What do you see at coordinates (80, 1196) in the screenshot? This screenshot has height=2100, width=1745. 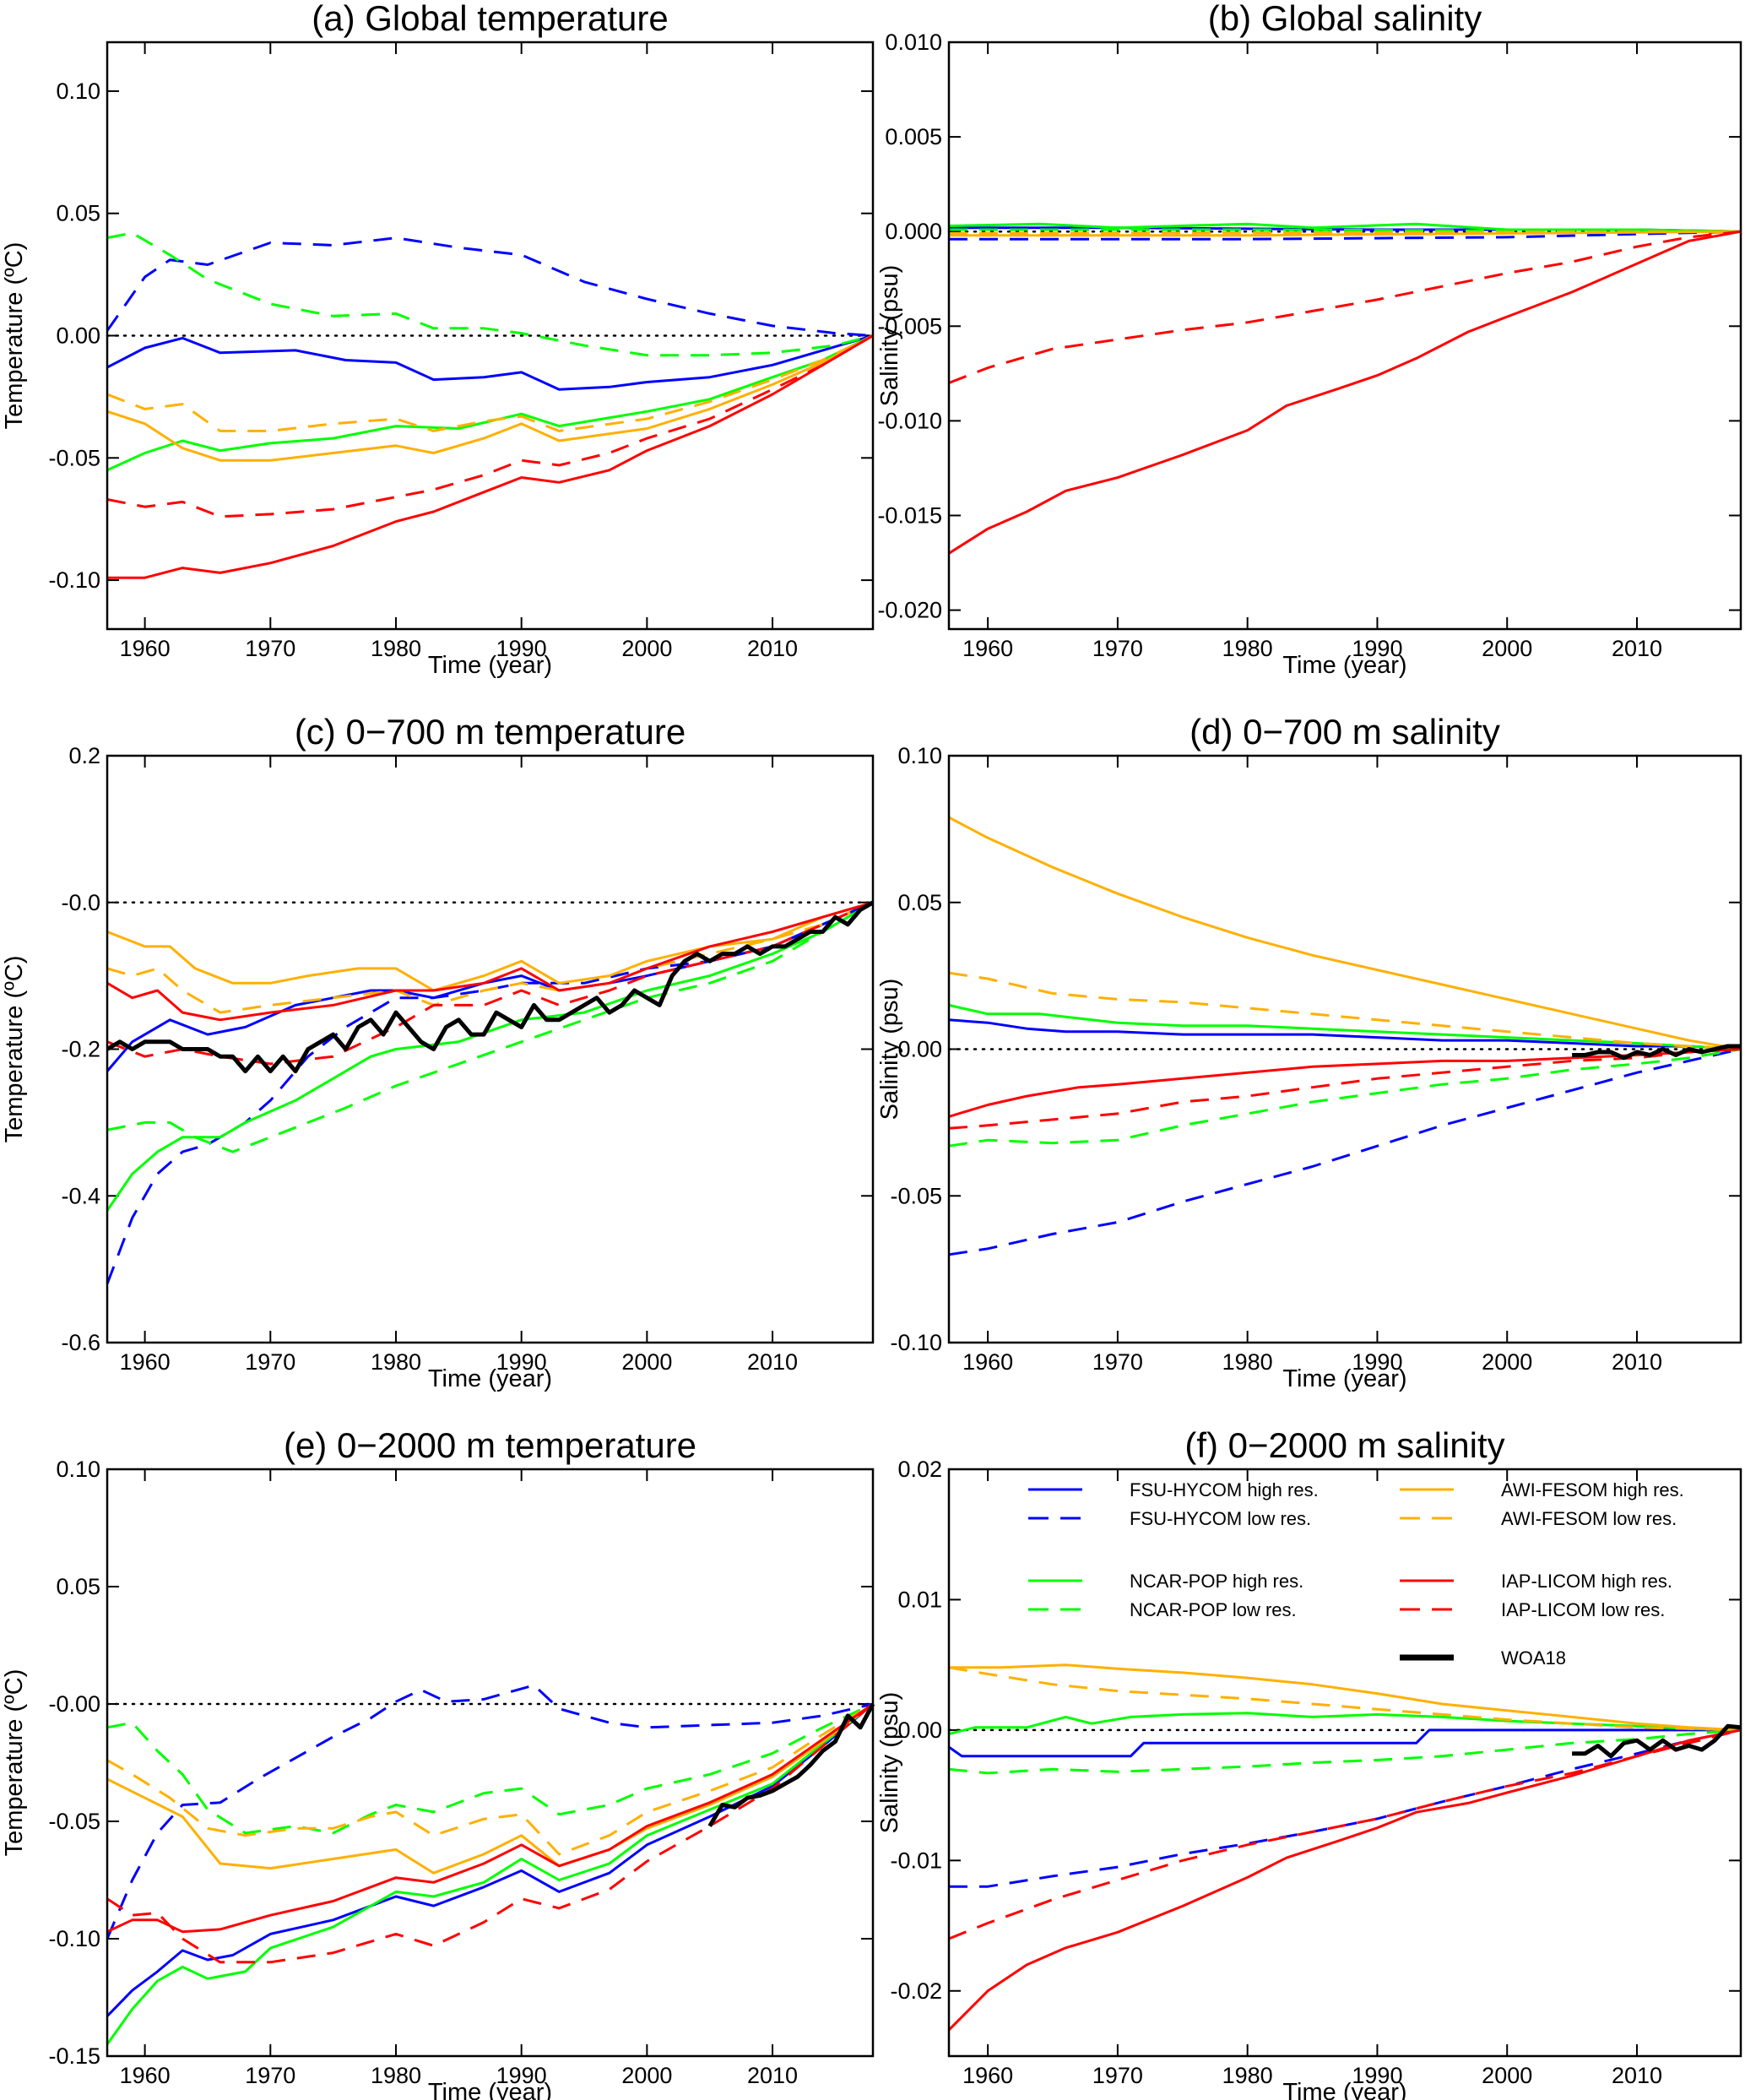 I see `y-tick-label: -0.4` at bounding box center [80, 1196].